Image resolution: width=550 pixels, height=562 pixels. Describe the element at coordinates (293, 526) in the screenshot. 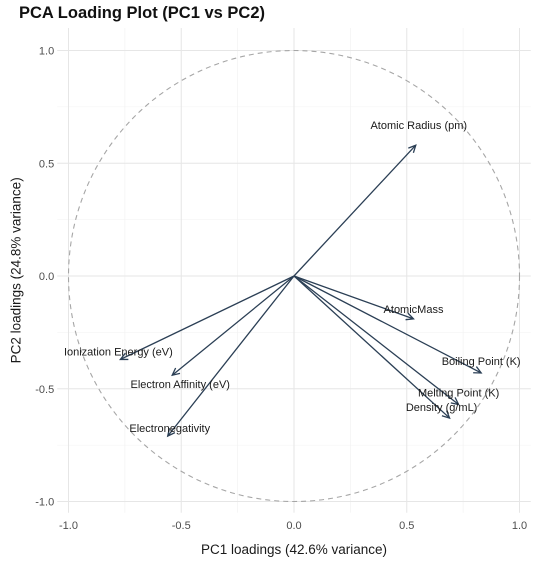

I see `x-tick-label: 0.0` at that location.